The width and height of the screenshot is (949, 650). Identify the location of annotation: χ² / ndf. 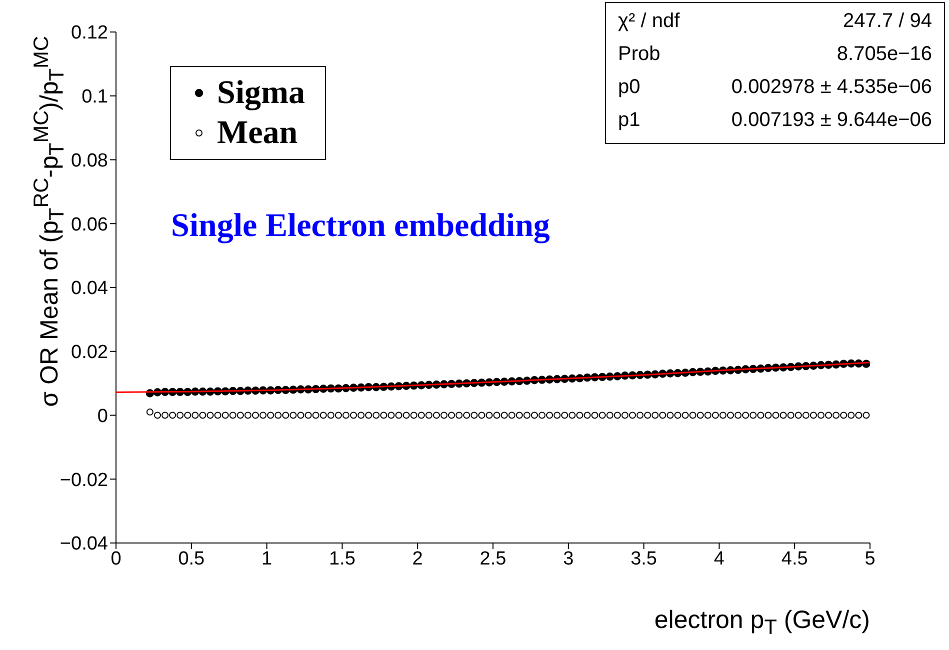
(649, 22).